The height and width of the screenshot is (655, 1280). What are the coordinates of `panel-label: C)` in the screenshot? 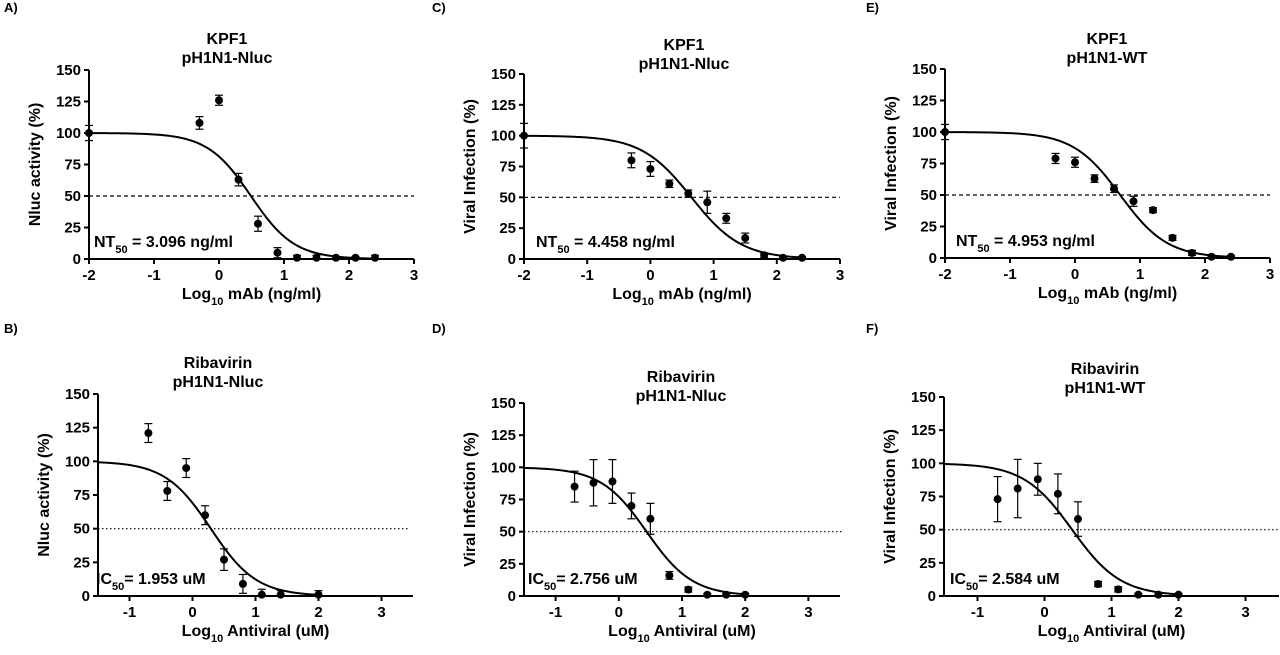 It's located at (439, 7).